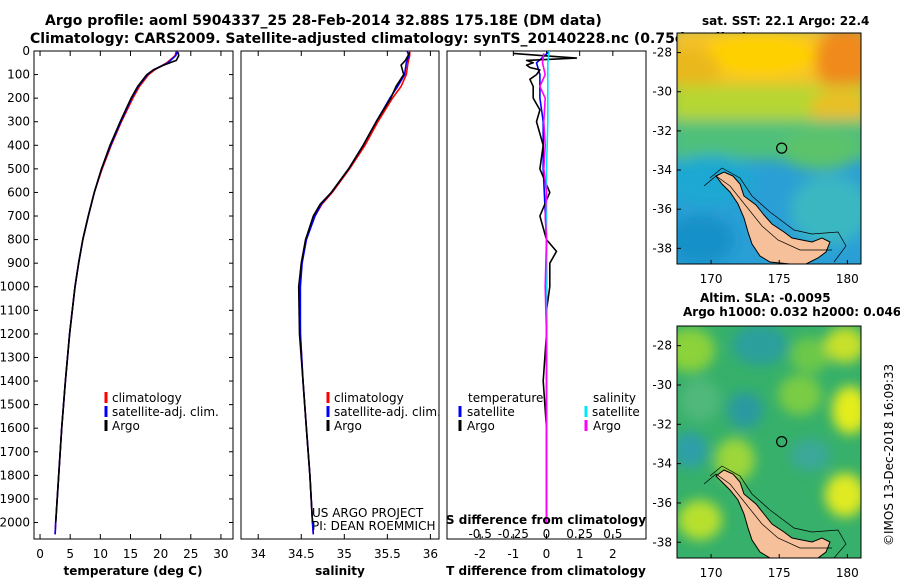 The height and width of the screenshot is (580, 900). I want to click on sst-map-axes: 170 175 180 -28 -30 -32 -34 -36 -38, so click(755, 166).